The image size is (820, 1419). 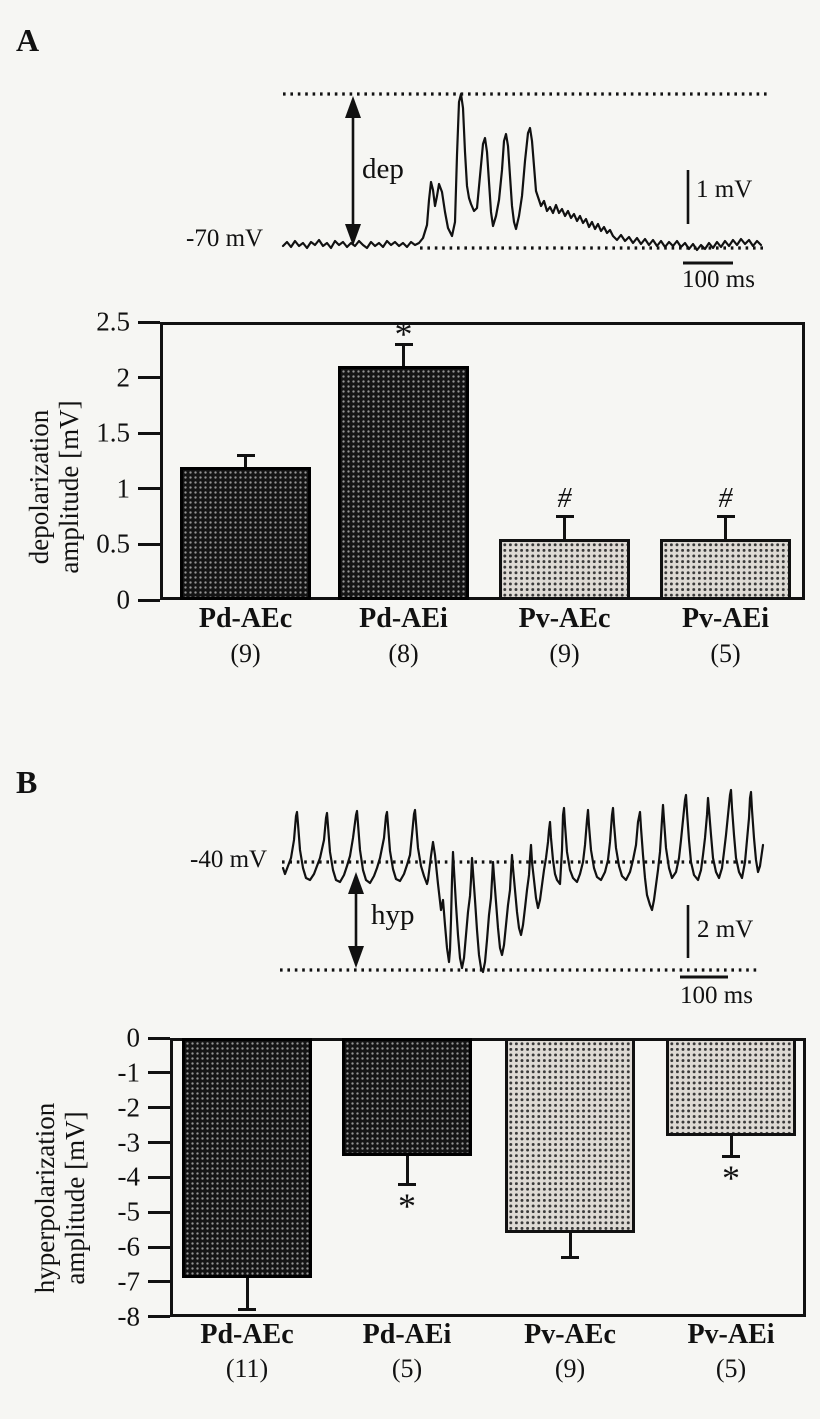 I want to click on y-tick-label: 2.5, so click(x=113, y=321).